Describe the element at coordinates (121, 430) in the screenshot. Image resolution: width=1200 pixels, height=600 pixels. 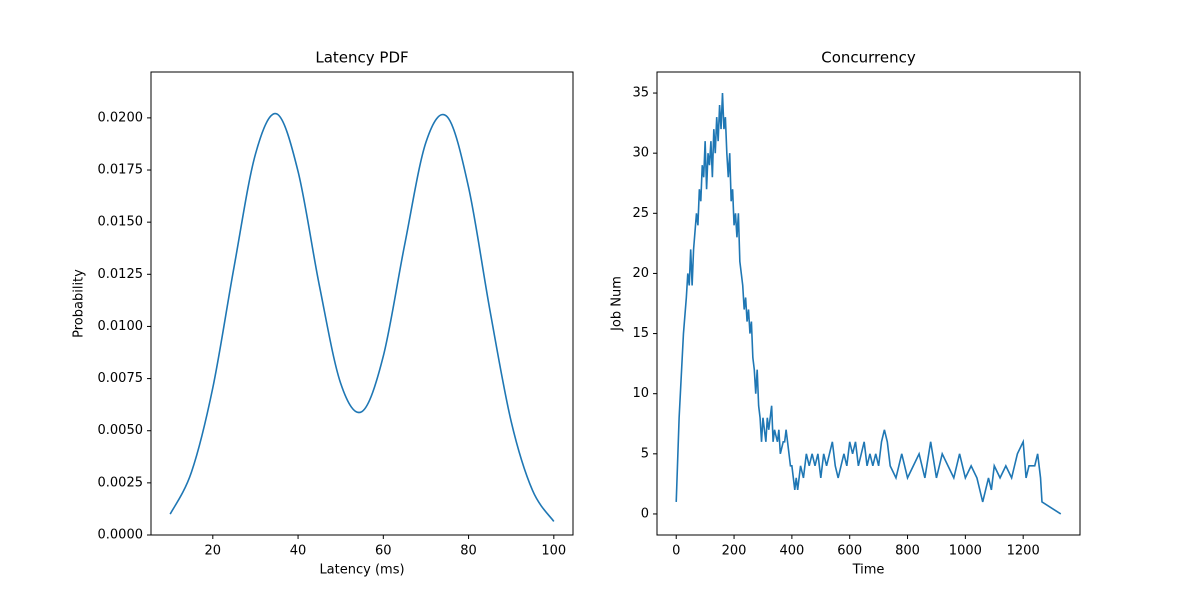
I see `y-tick-label: 0.0050` at that location.